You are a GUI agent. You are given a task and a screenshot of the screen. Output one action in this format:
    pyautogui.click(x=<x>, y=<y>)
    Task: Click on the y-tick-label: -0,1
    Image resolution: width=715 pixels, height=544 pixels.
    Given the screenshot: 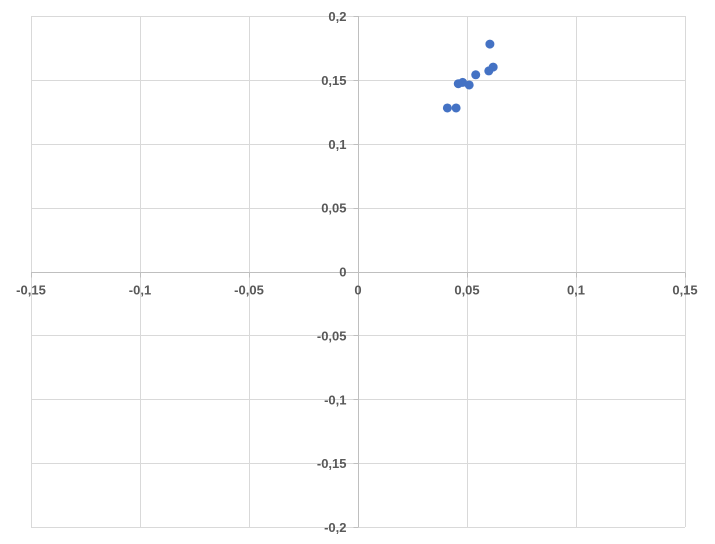 What is the action you would take?
    pyautogui.click(x=335, y=399)
    